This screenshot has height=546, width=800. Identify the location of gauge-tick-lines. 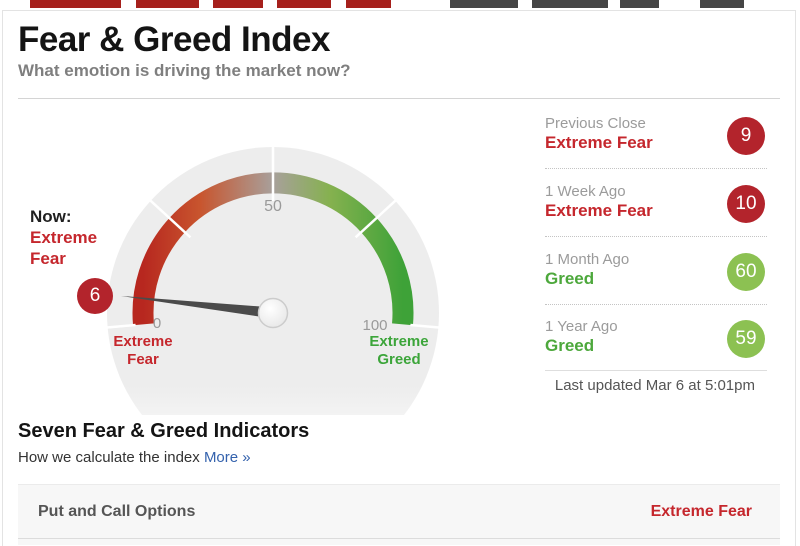
(273, 237).